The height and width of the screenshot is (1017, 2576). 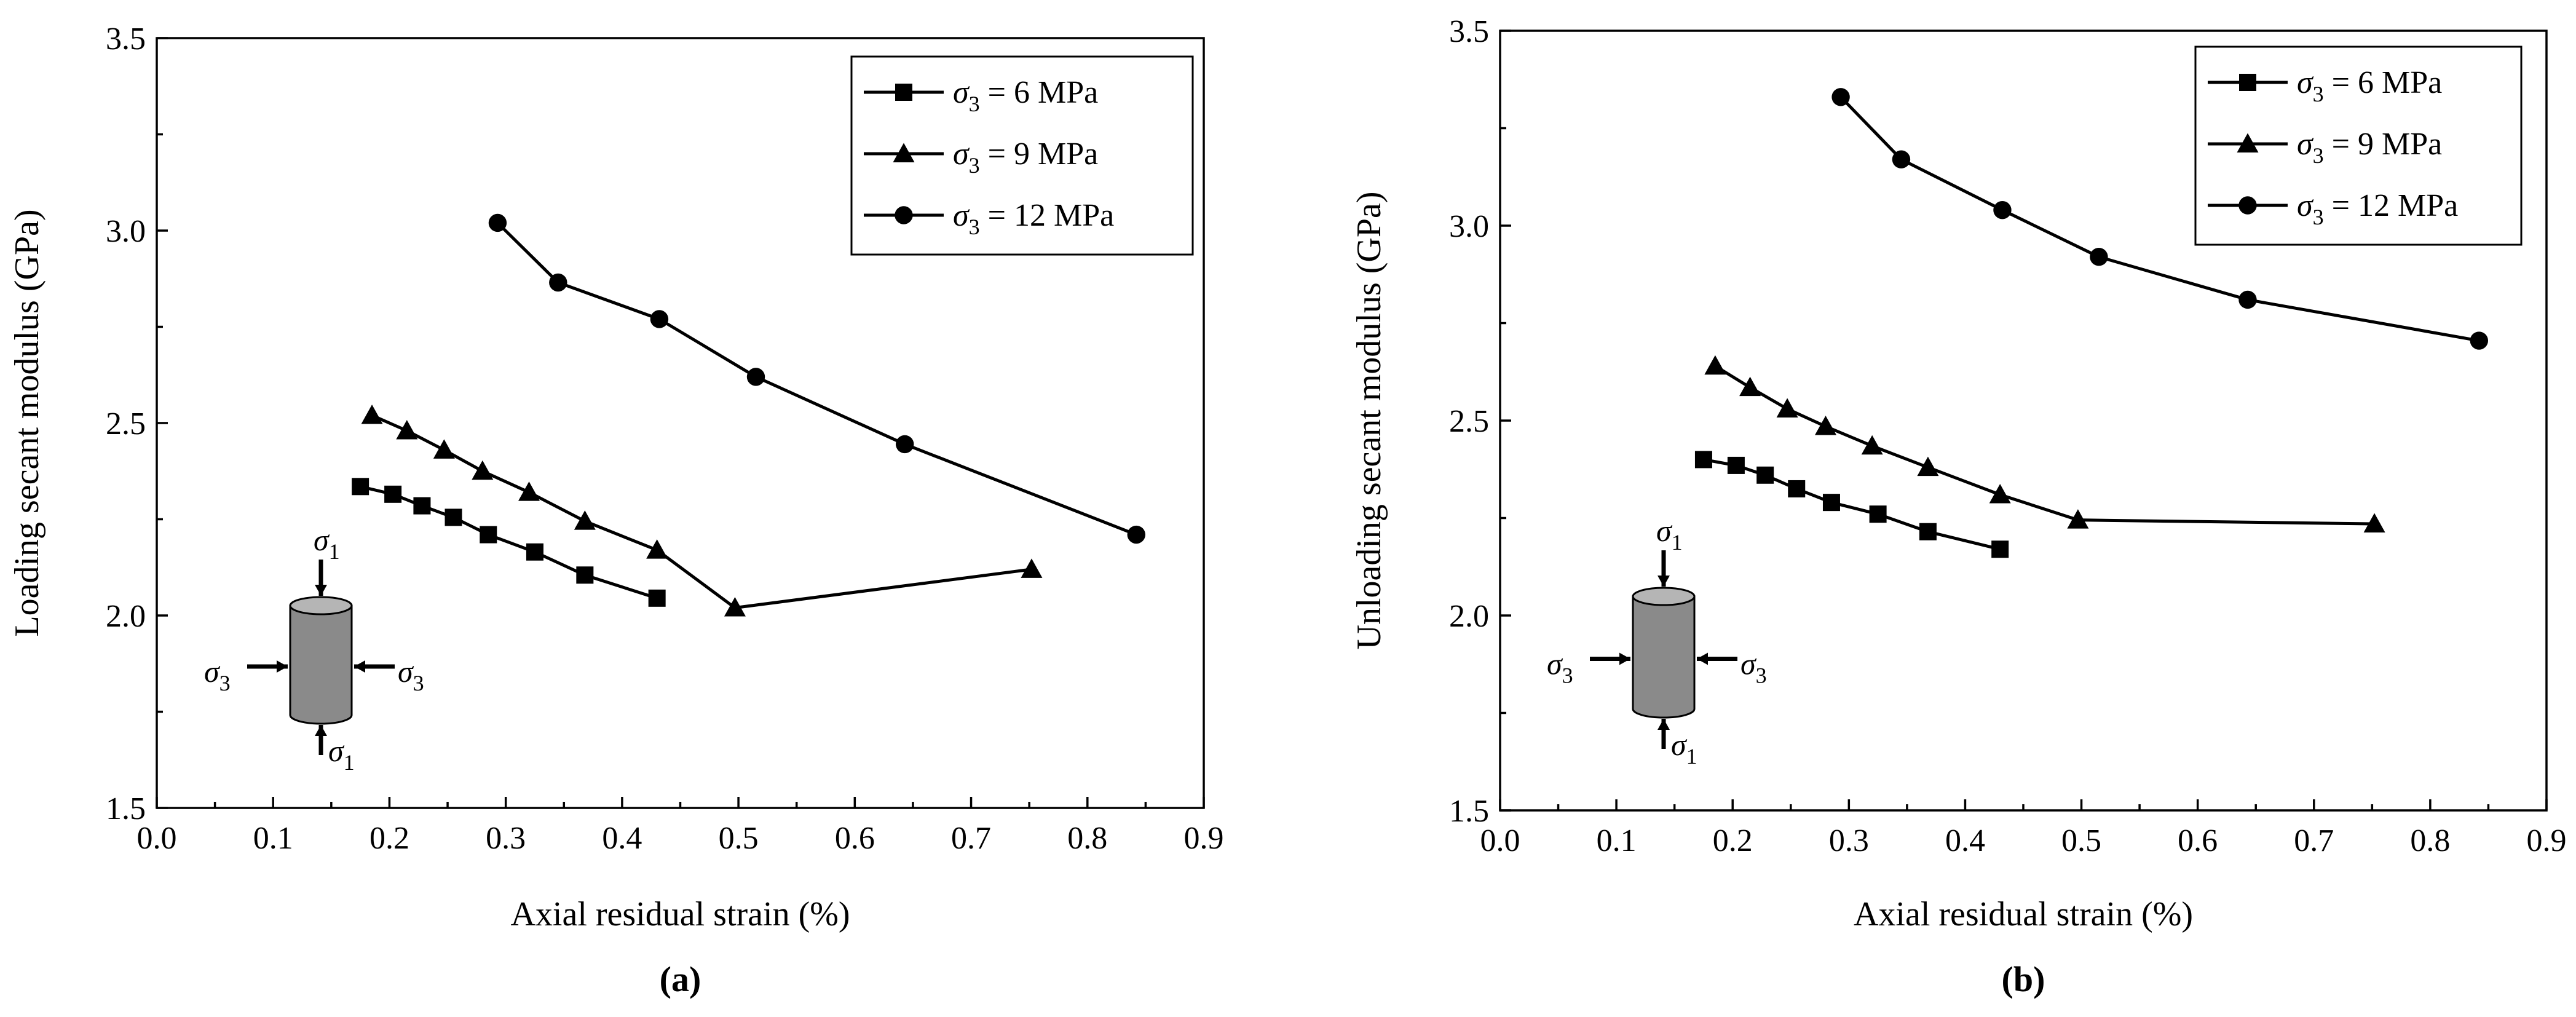 I want to click on legend-marker-square, so click(x=2247, y=82).